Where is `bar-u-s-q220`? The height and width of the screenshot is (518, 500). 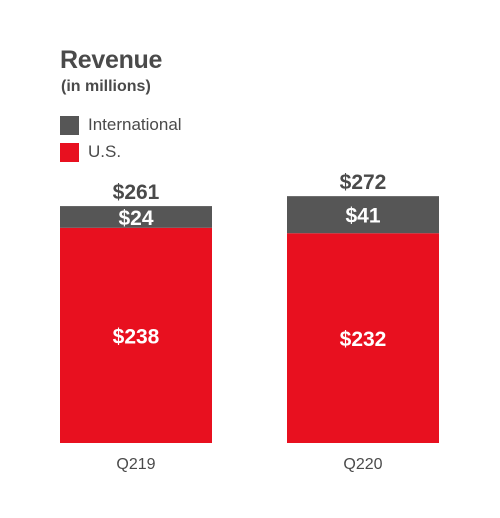 bar-u-s-q220 is located at coordinates (363, 338).